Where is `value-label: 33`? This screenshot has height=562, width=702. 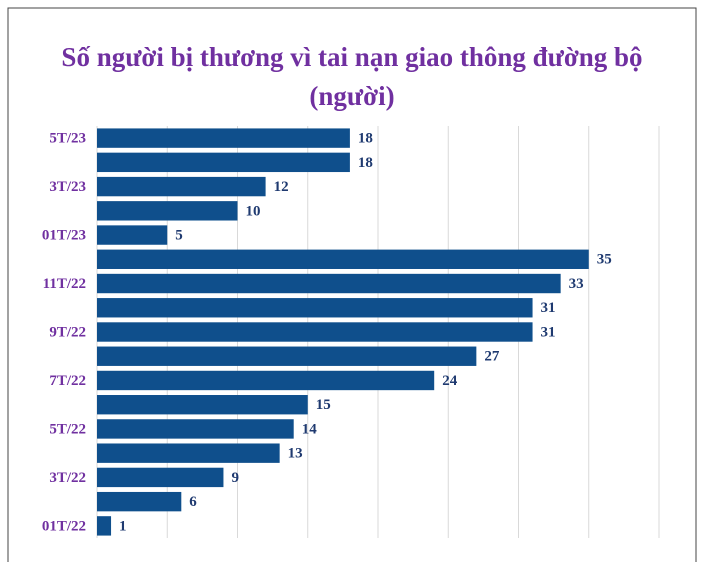 value-label: 33 is located at coordinates (576, 284).